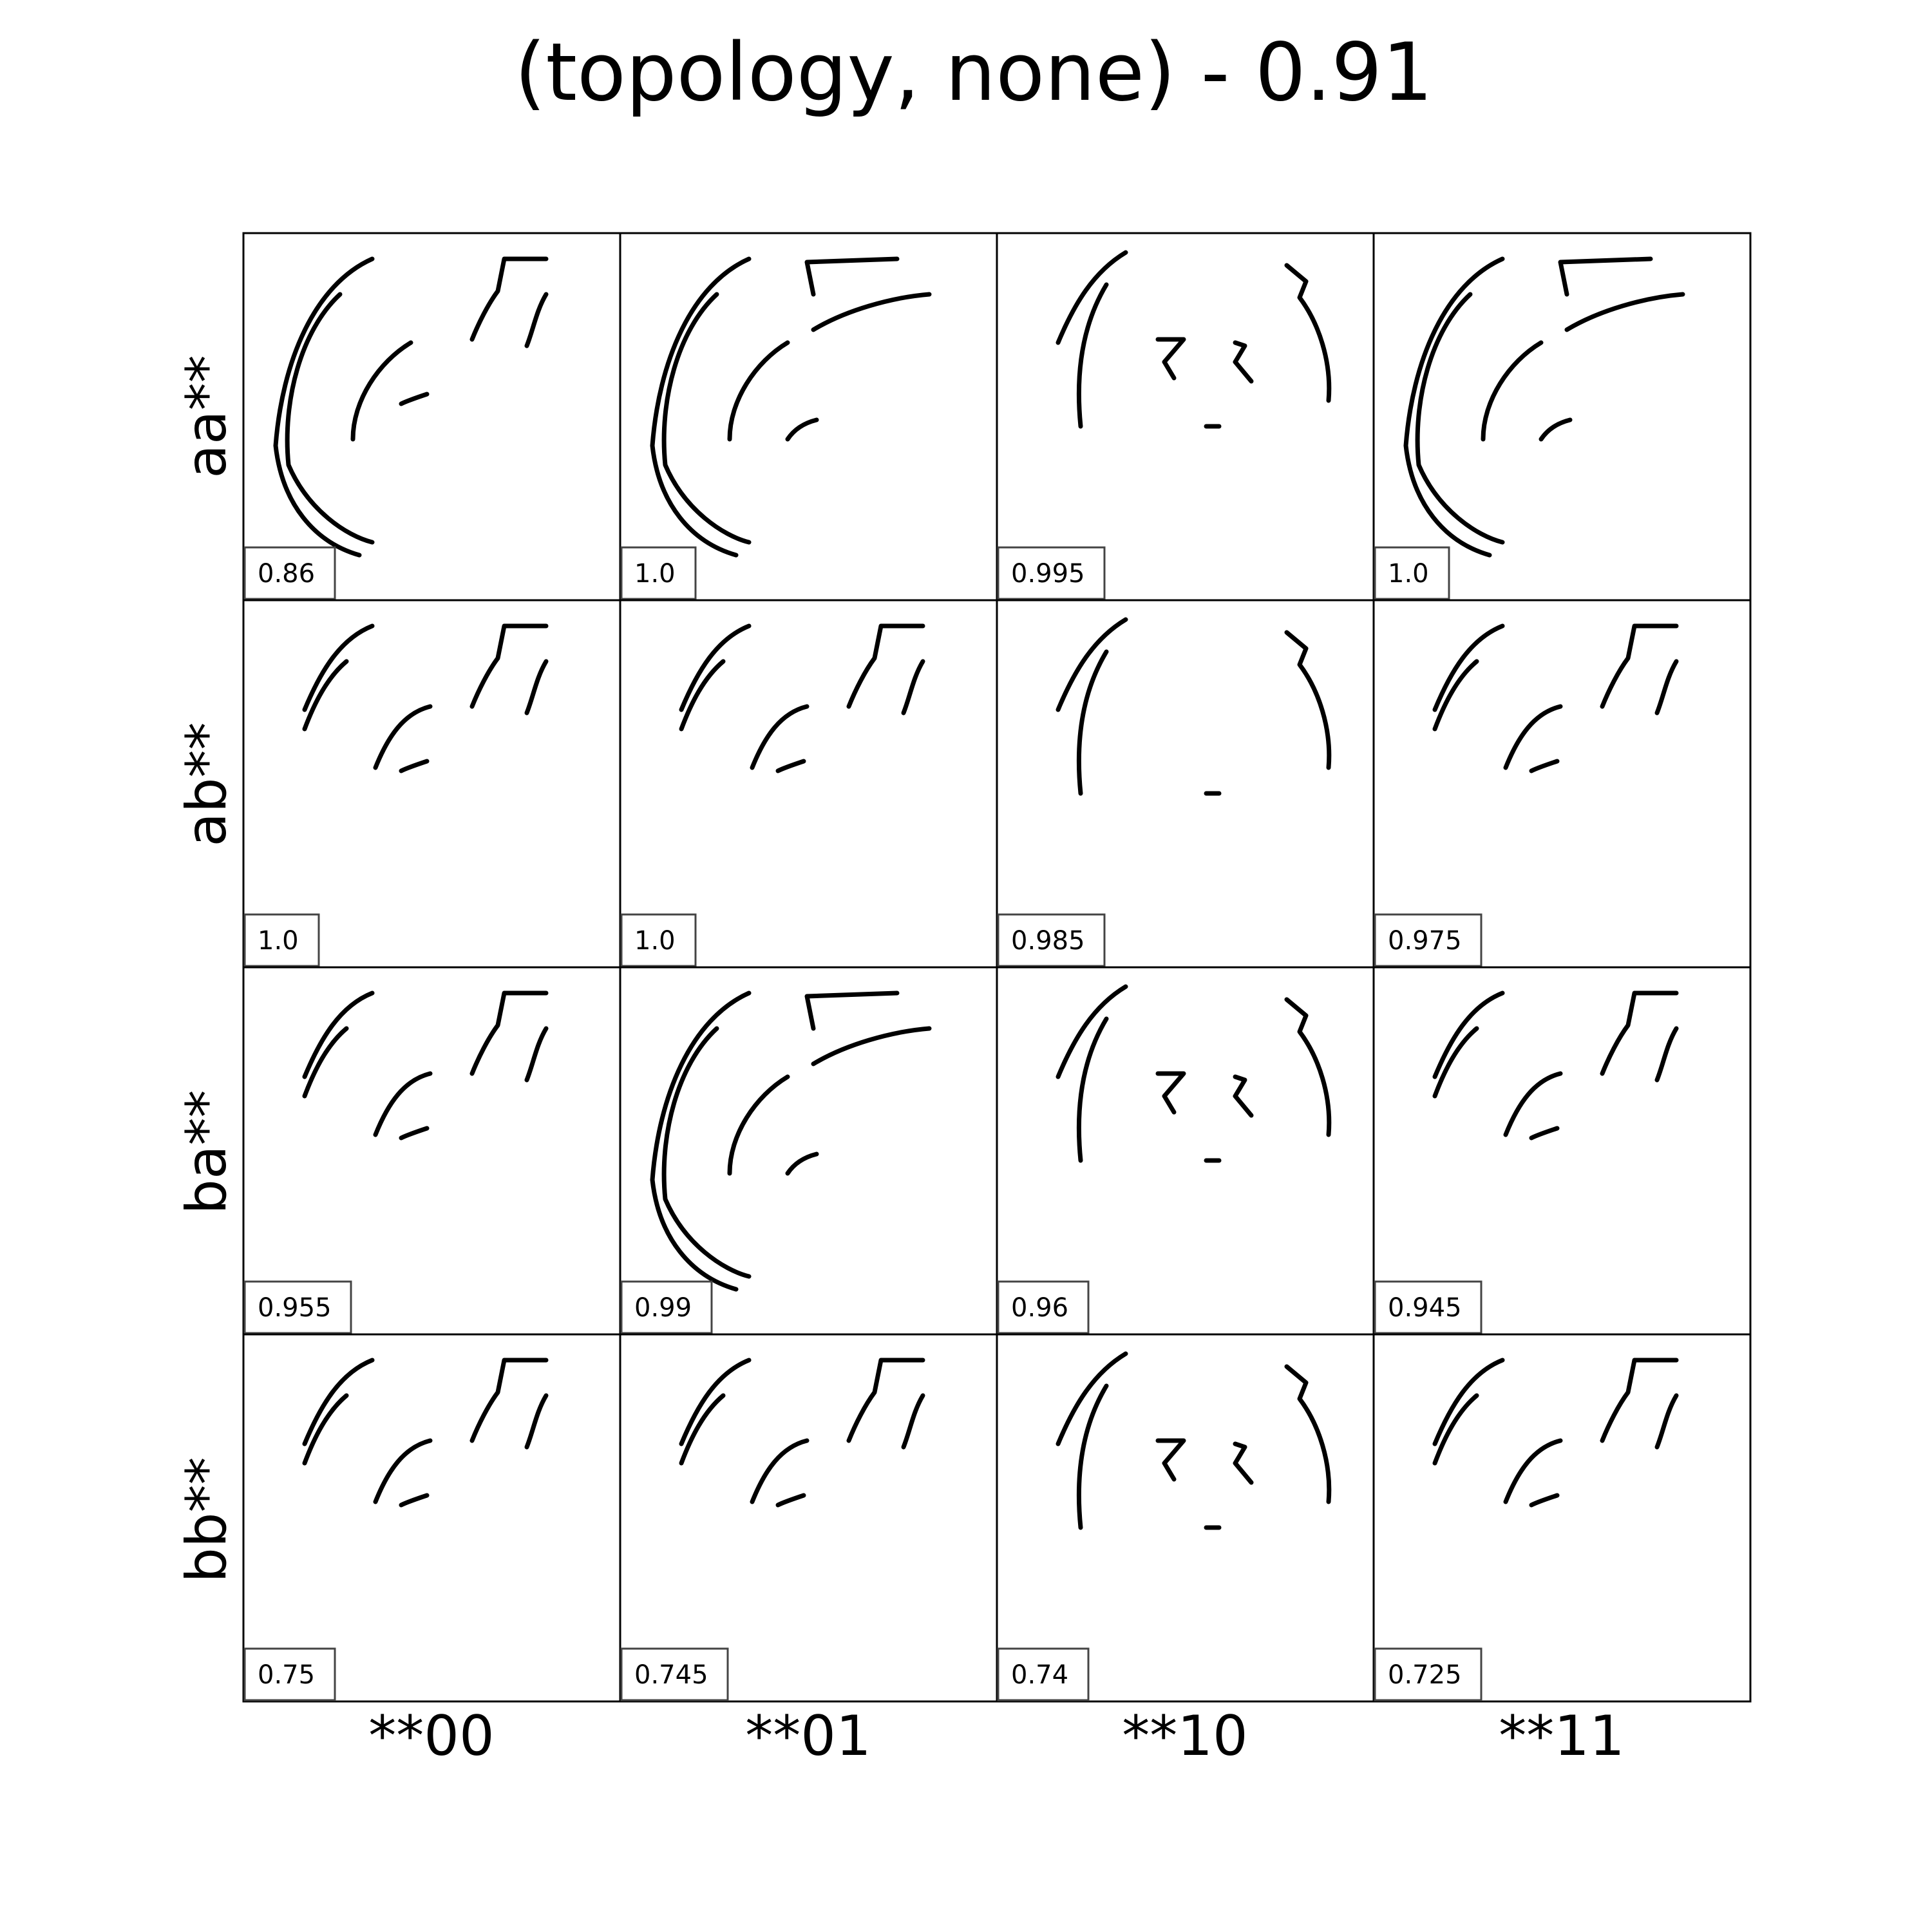 The image size is (1932, 1932). I want to click on panel-bb**-**10: 0.74, so click(1186, 1517).